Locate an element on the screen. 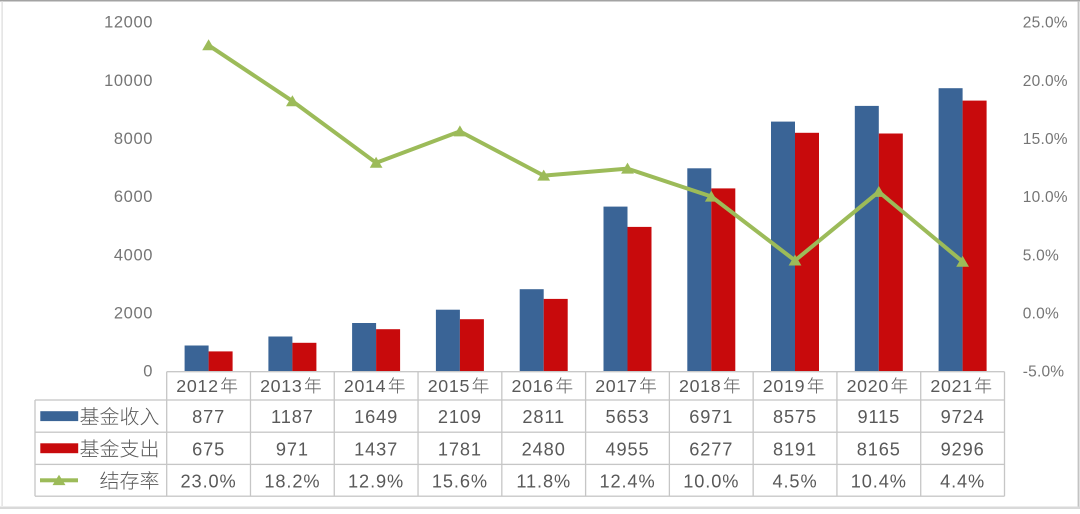  svg-text: 6971 is located at coordinates (711, 417).